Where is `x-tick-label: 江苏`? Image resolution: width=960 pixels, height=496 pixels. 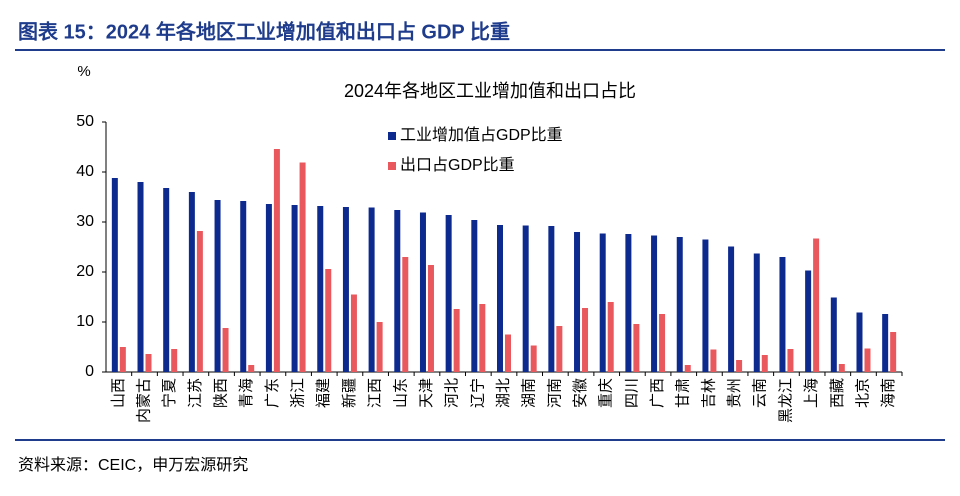
x-tick-label: 江苏 is located at coordinates (195, 393).